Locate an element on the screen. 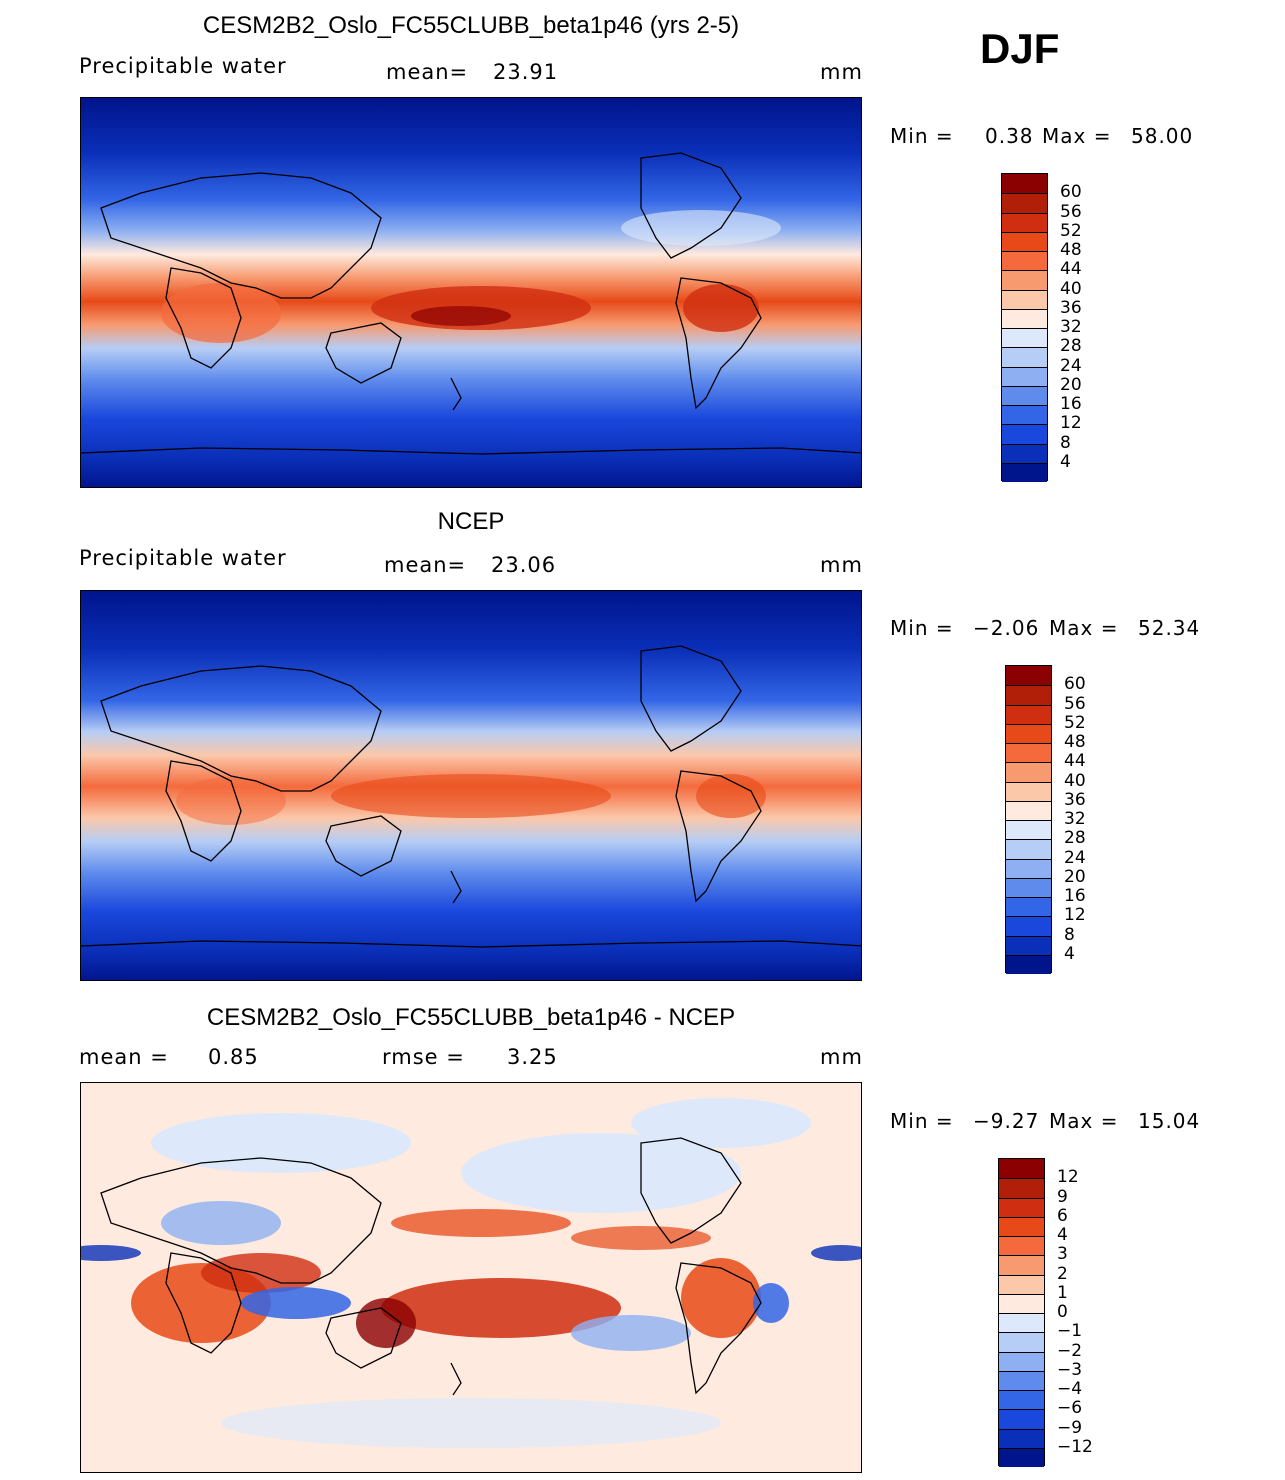  colorbar-tick-label: 28 is located at coordinates (1075, 838).